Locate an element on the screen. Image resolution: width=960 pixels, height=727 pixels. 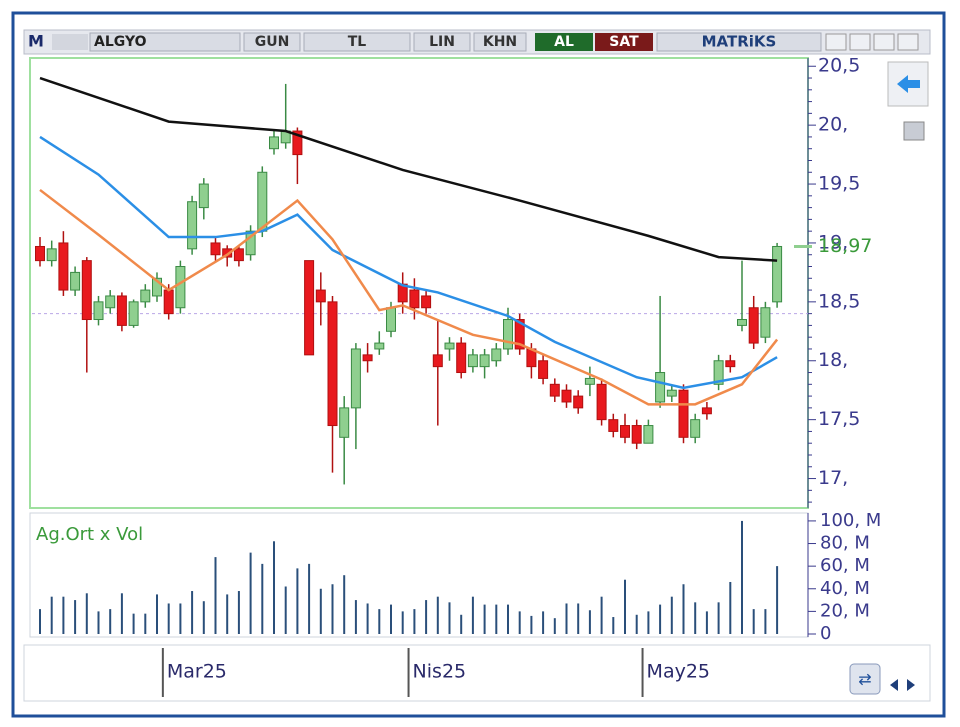
y-tick-label: 17, is located at coordinates (833, 478).